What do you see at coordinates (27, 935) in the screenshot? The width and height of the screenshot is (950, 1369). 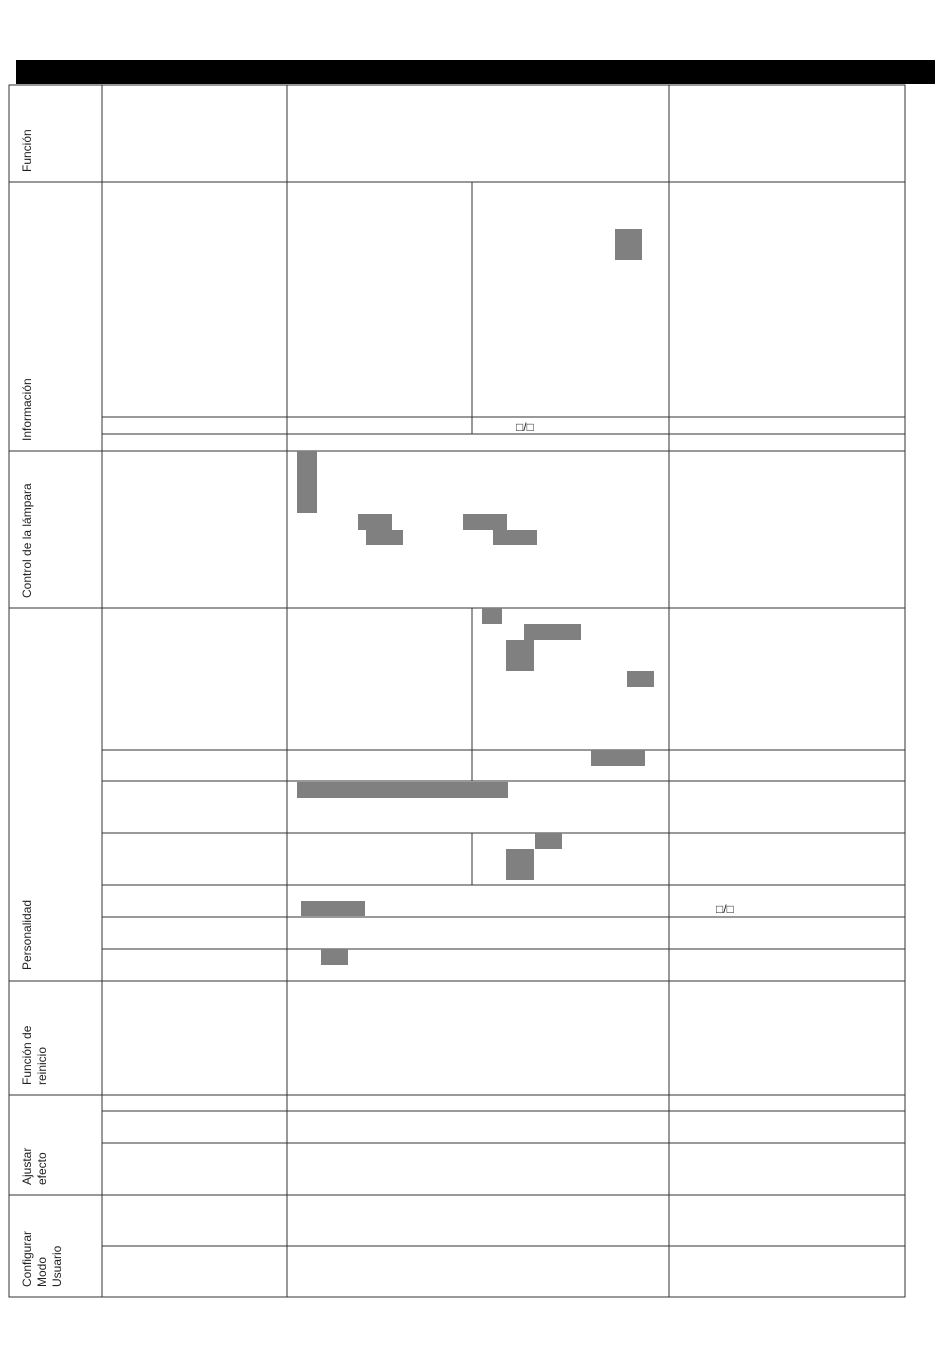 I see `section-label: Personalidad` at bounding box center [27, 935].